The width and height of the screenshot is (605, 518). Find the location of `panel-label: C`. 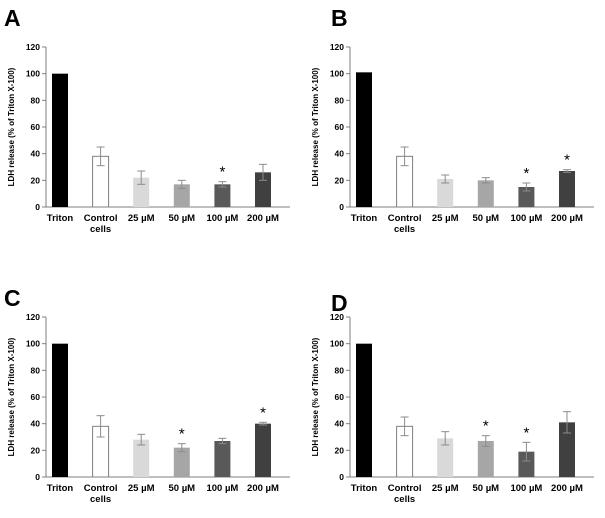

panel-label: C is located at coordinates (12, 298).